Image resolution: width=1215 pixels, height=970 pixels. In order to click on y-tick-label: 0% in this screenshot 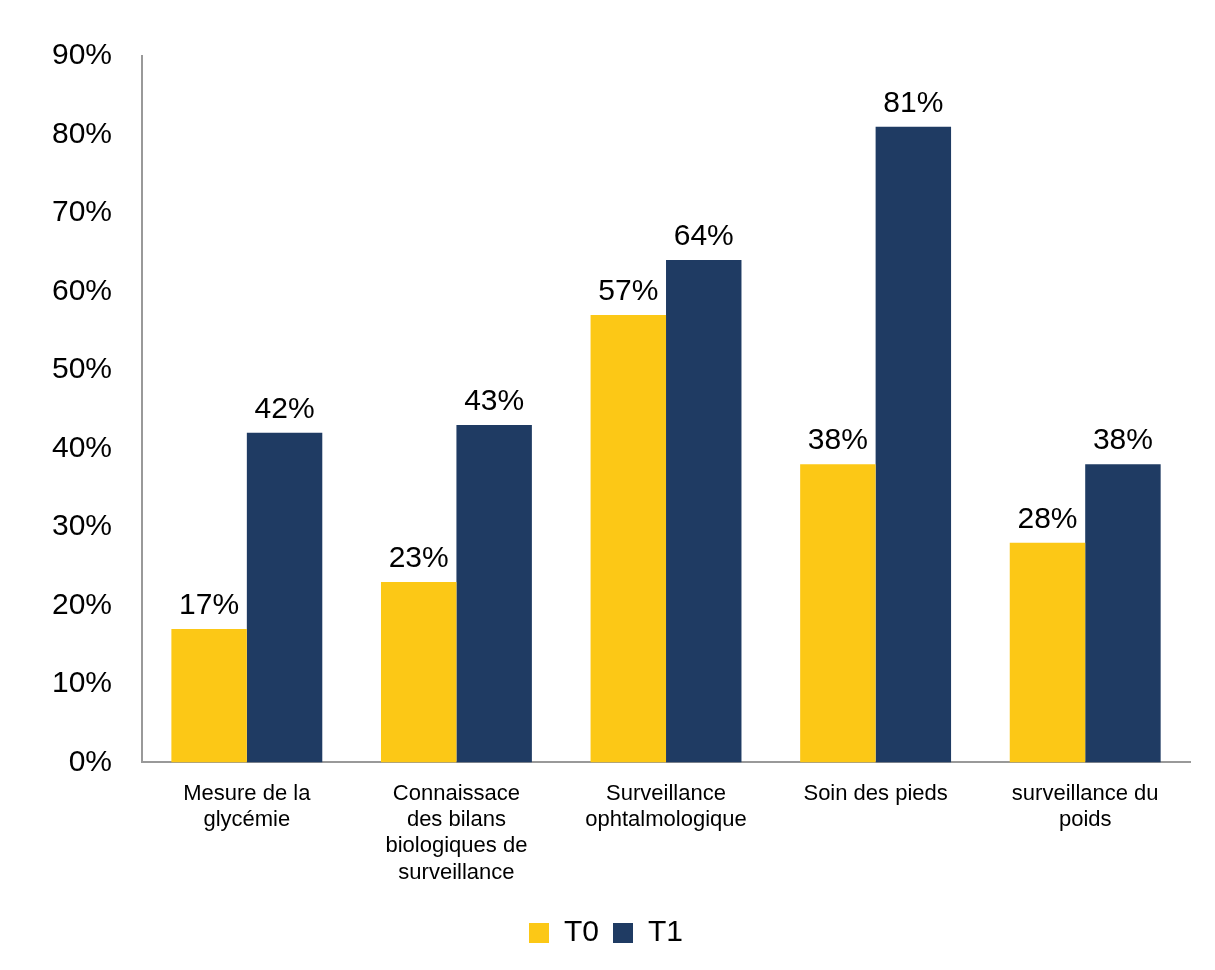, I will do `click(90, 760)`.